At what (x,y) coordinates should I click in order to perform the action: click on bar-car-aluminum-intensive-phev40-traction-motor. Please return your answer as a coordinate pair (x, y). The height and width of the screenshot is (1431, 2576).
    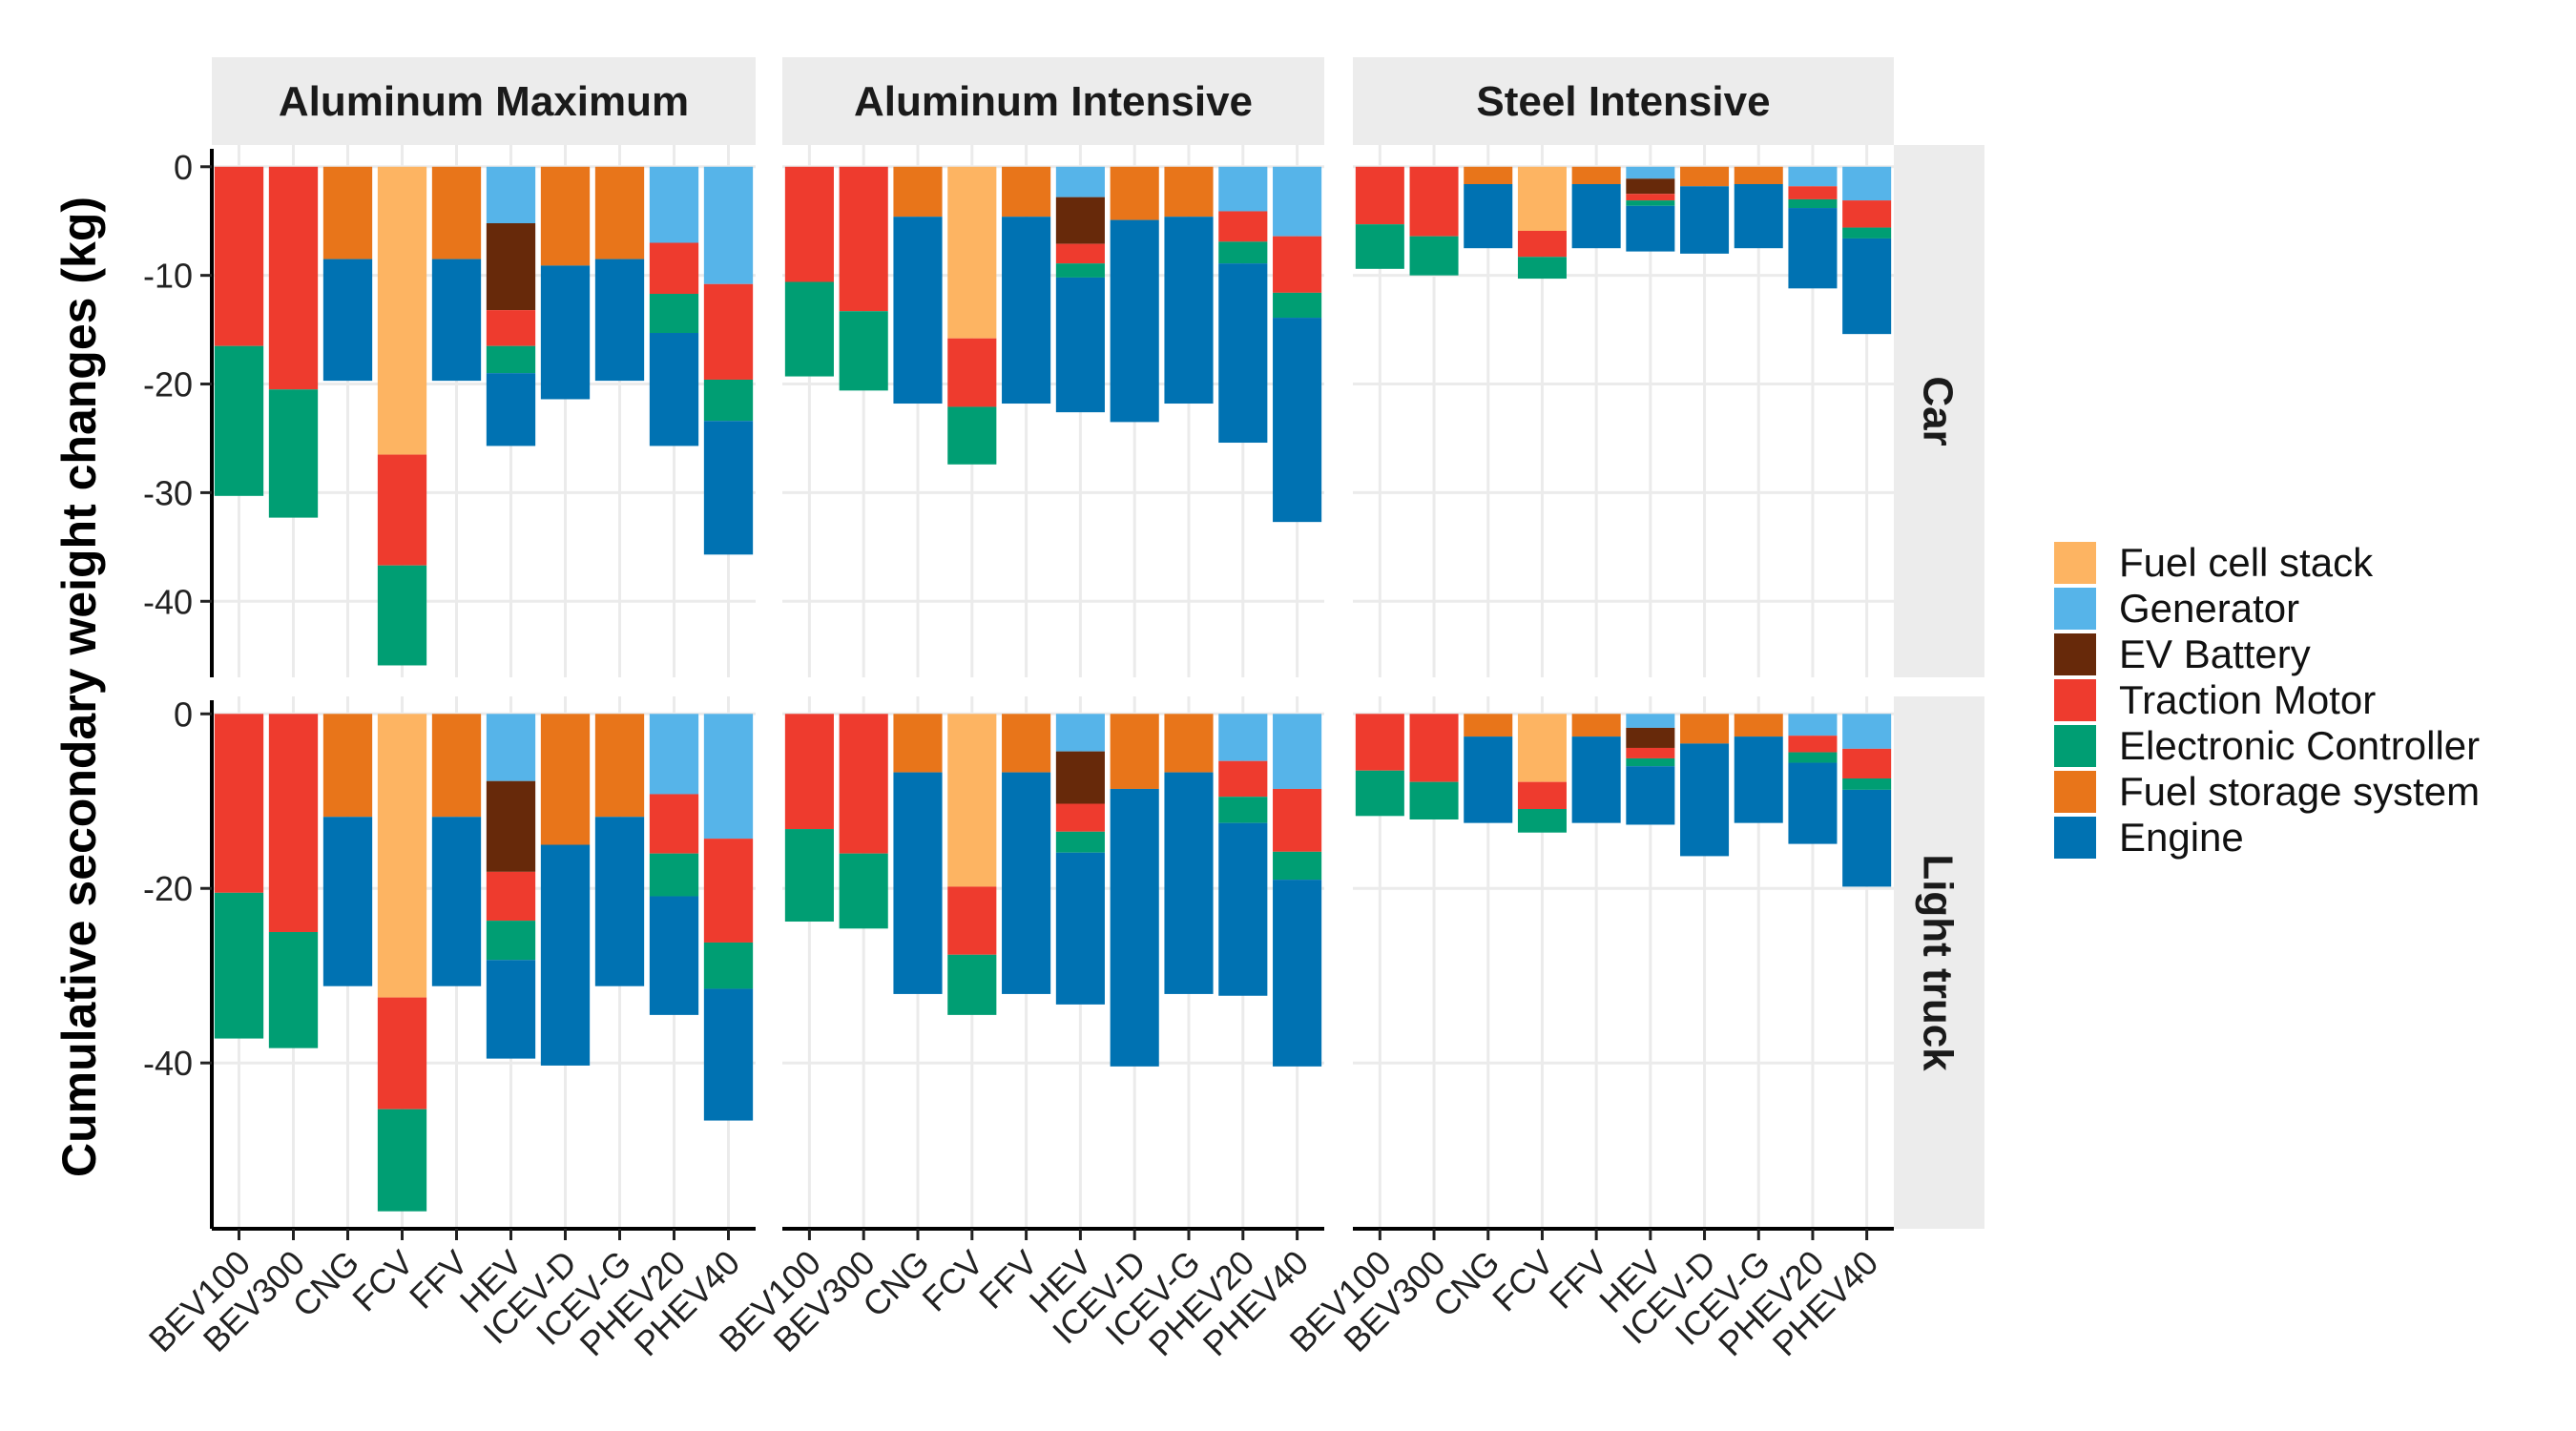
    Looking at the image, I should click on (1297, 264).